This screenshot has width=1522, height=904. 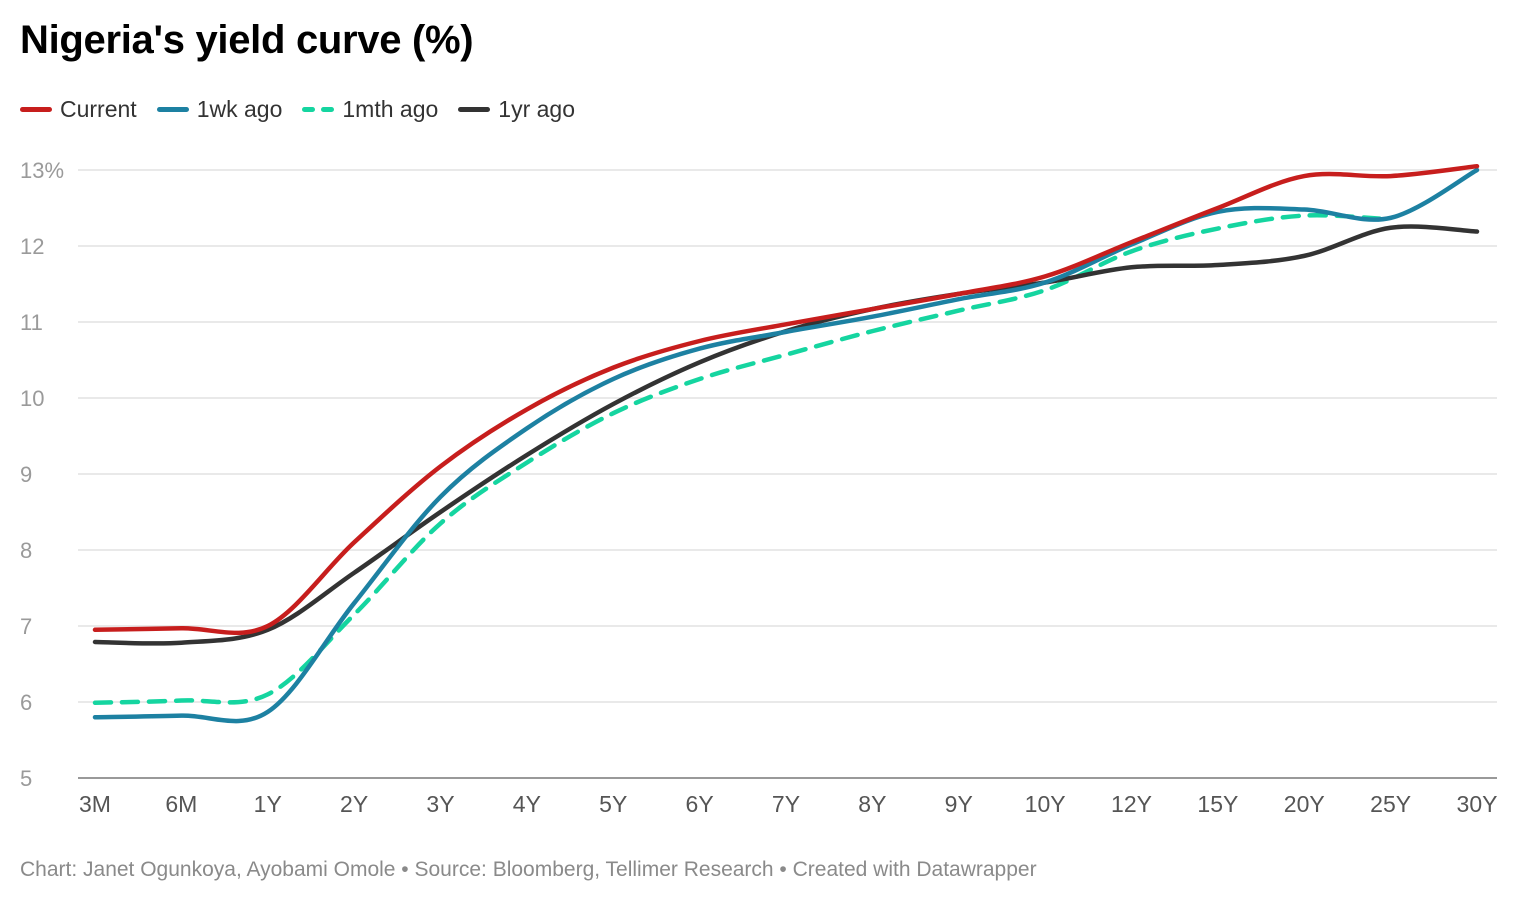 I want to click on y-tick-label: 11, so click(x=31, y=322).